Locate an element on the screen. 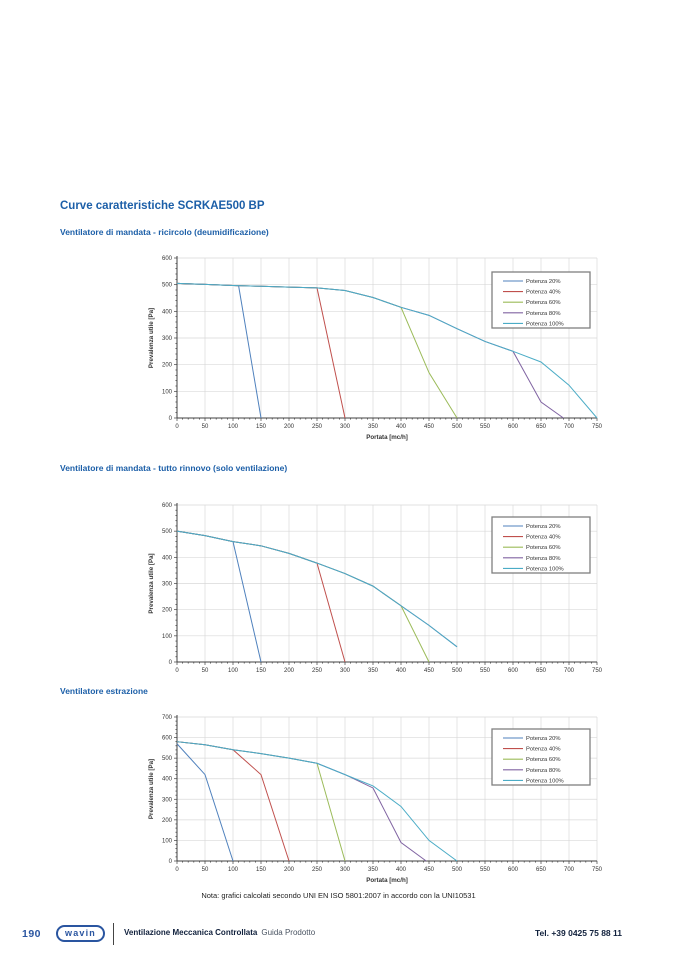  section-title-estrazione: Ventilatore estrazione is located at coordinates (104, 691).